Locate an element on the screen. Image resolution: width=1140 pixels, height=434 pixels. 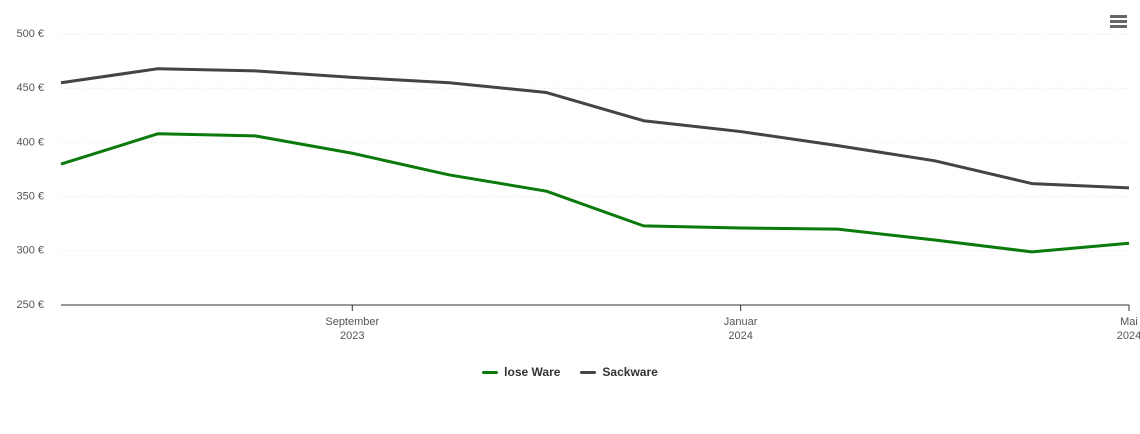
x-tick-label: September 2023 is located at coordinates (352, 329).